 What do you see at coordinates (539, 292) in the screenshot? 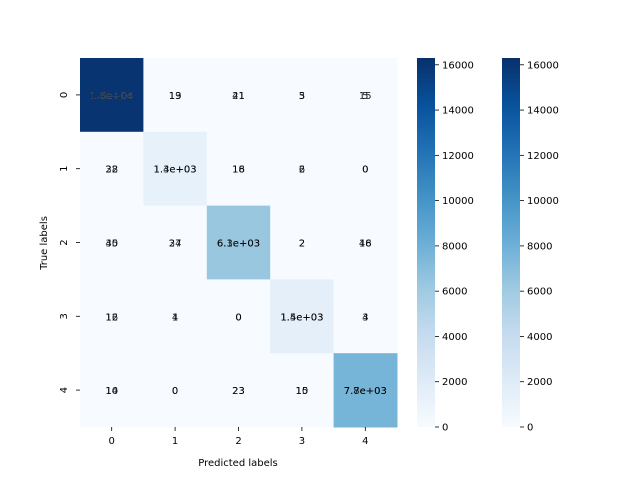
I see `colorbar-1-tick-label-3: 6000` at bounding box center [539, 292].